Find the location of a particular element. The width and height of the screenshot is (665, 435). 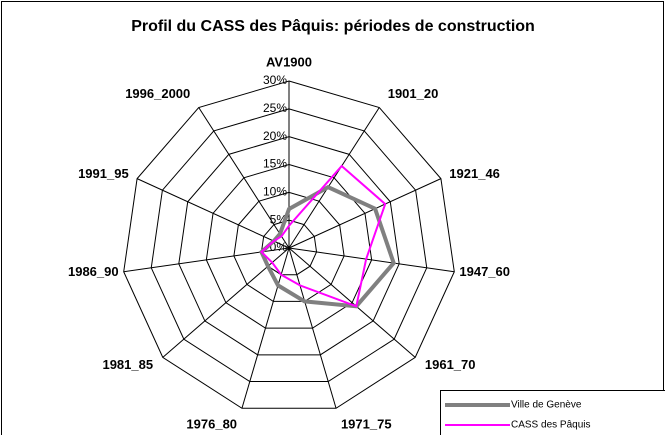

r-tick-label: 30% is located at coordinates (275, 80).